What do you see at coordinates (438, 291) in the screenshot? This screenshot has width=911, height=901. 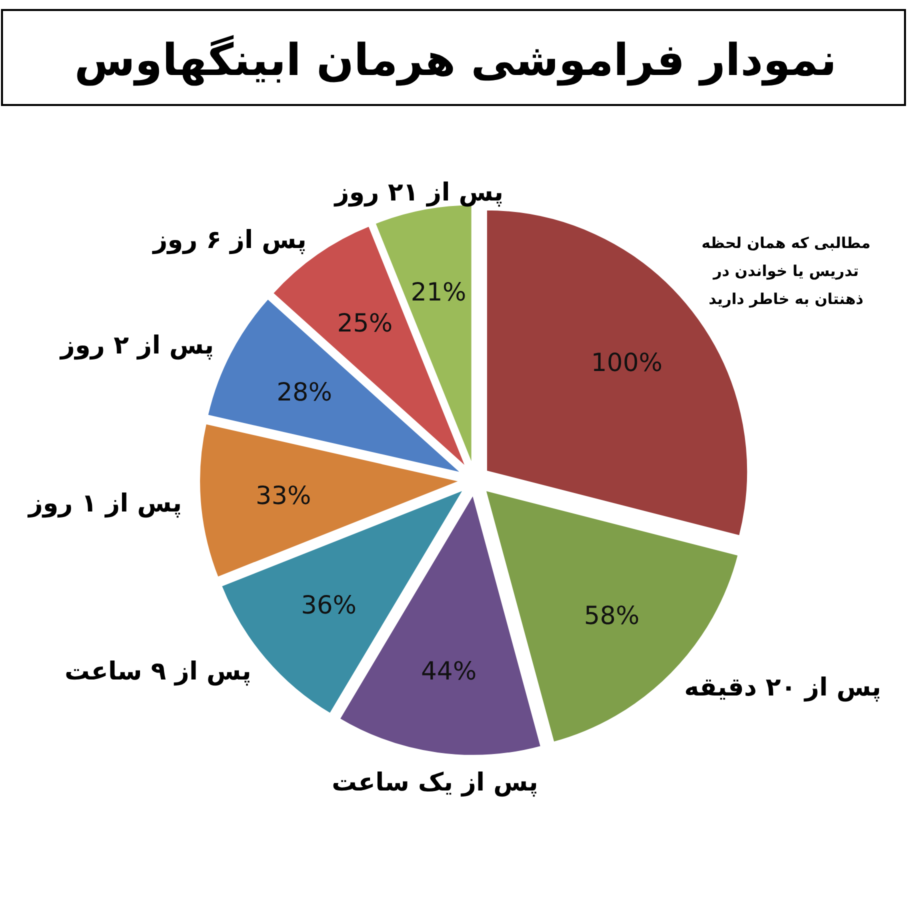 I see `data-label: 21%` at bounding box center [438, 291].